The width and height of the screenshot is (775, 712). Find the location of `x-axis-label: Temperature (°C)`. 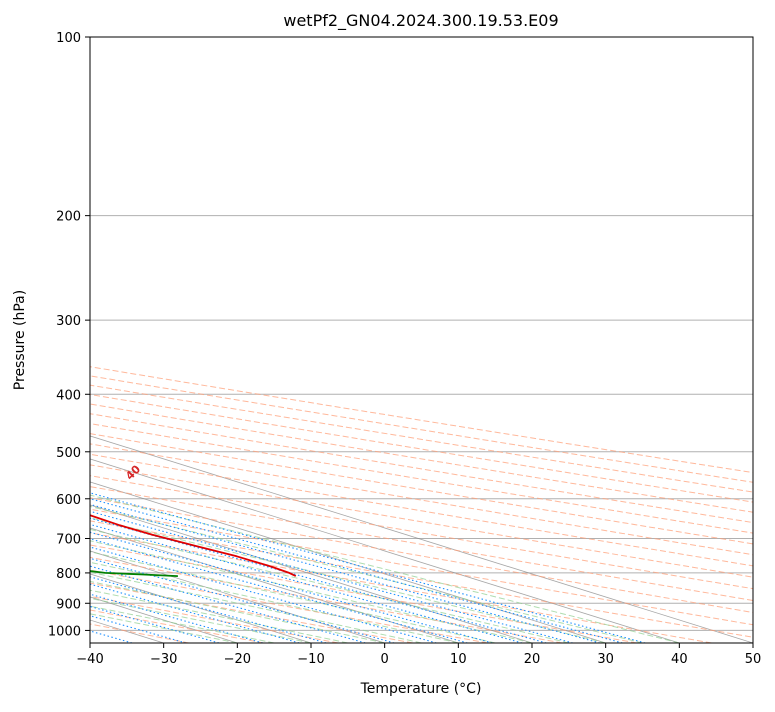

x-axis-label: Temperature (°C) is located at coordinates (421, 689).